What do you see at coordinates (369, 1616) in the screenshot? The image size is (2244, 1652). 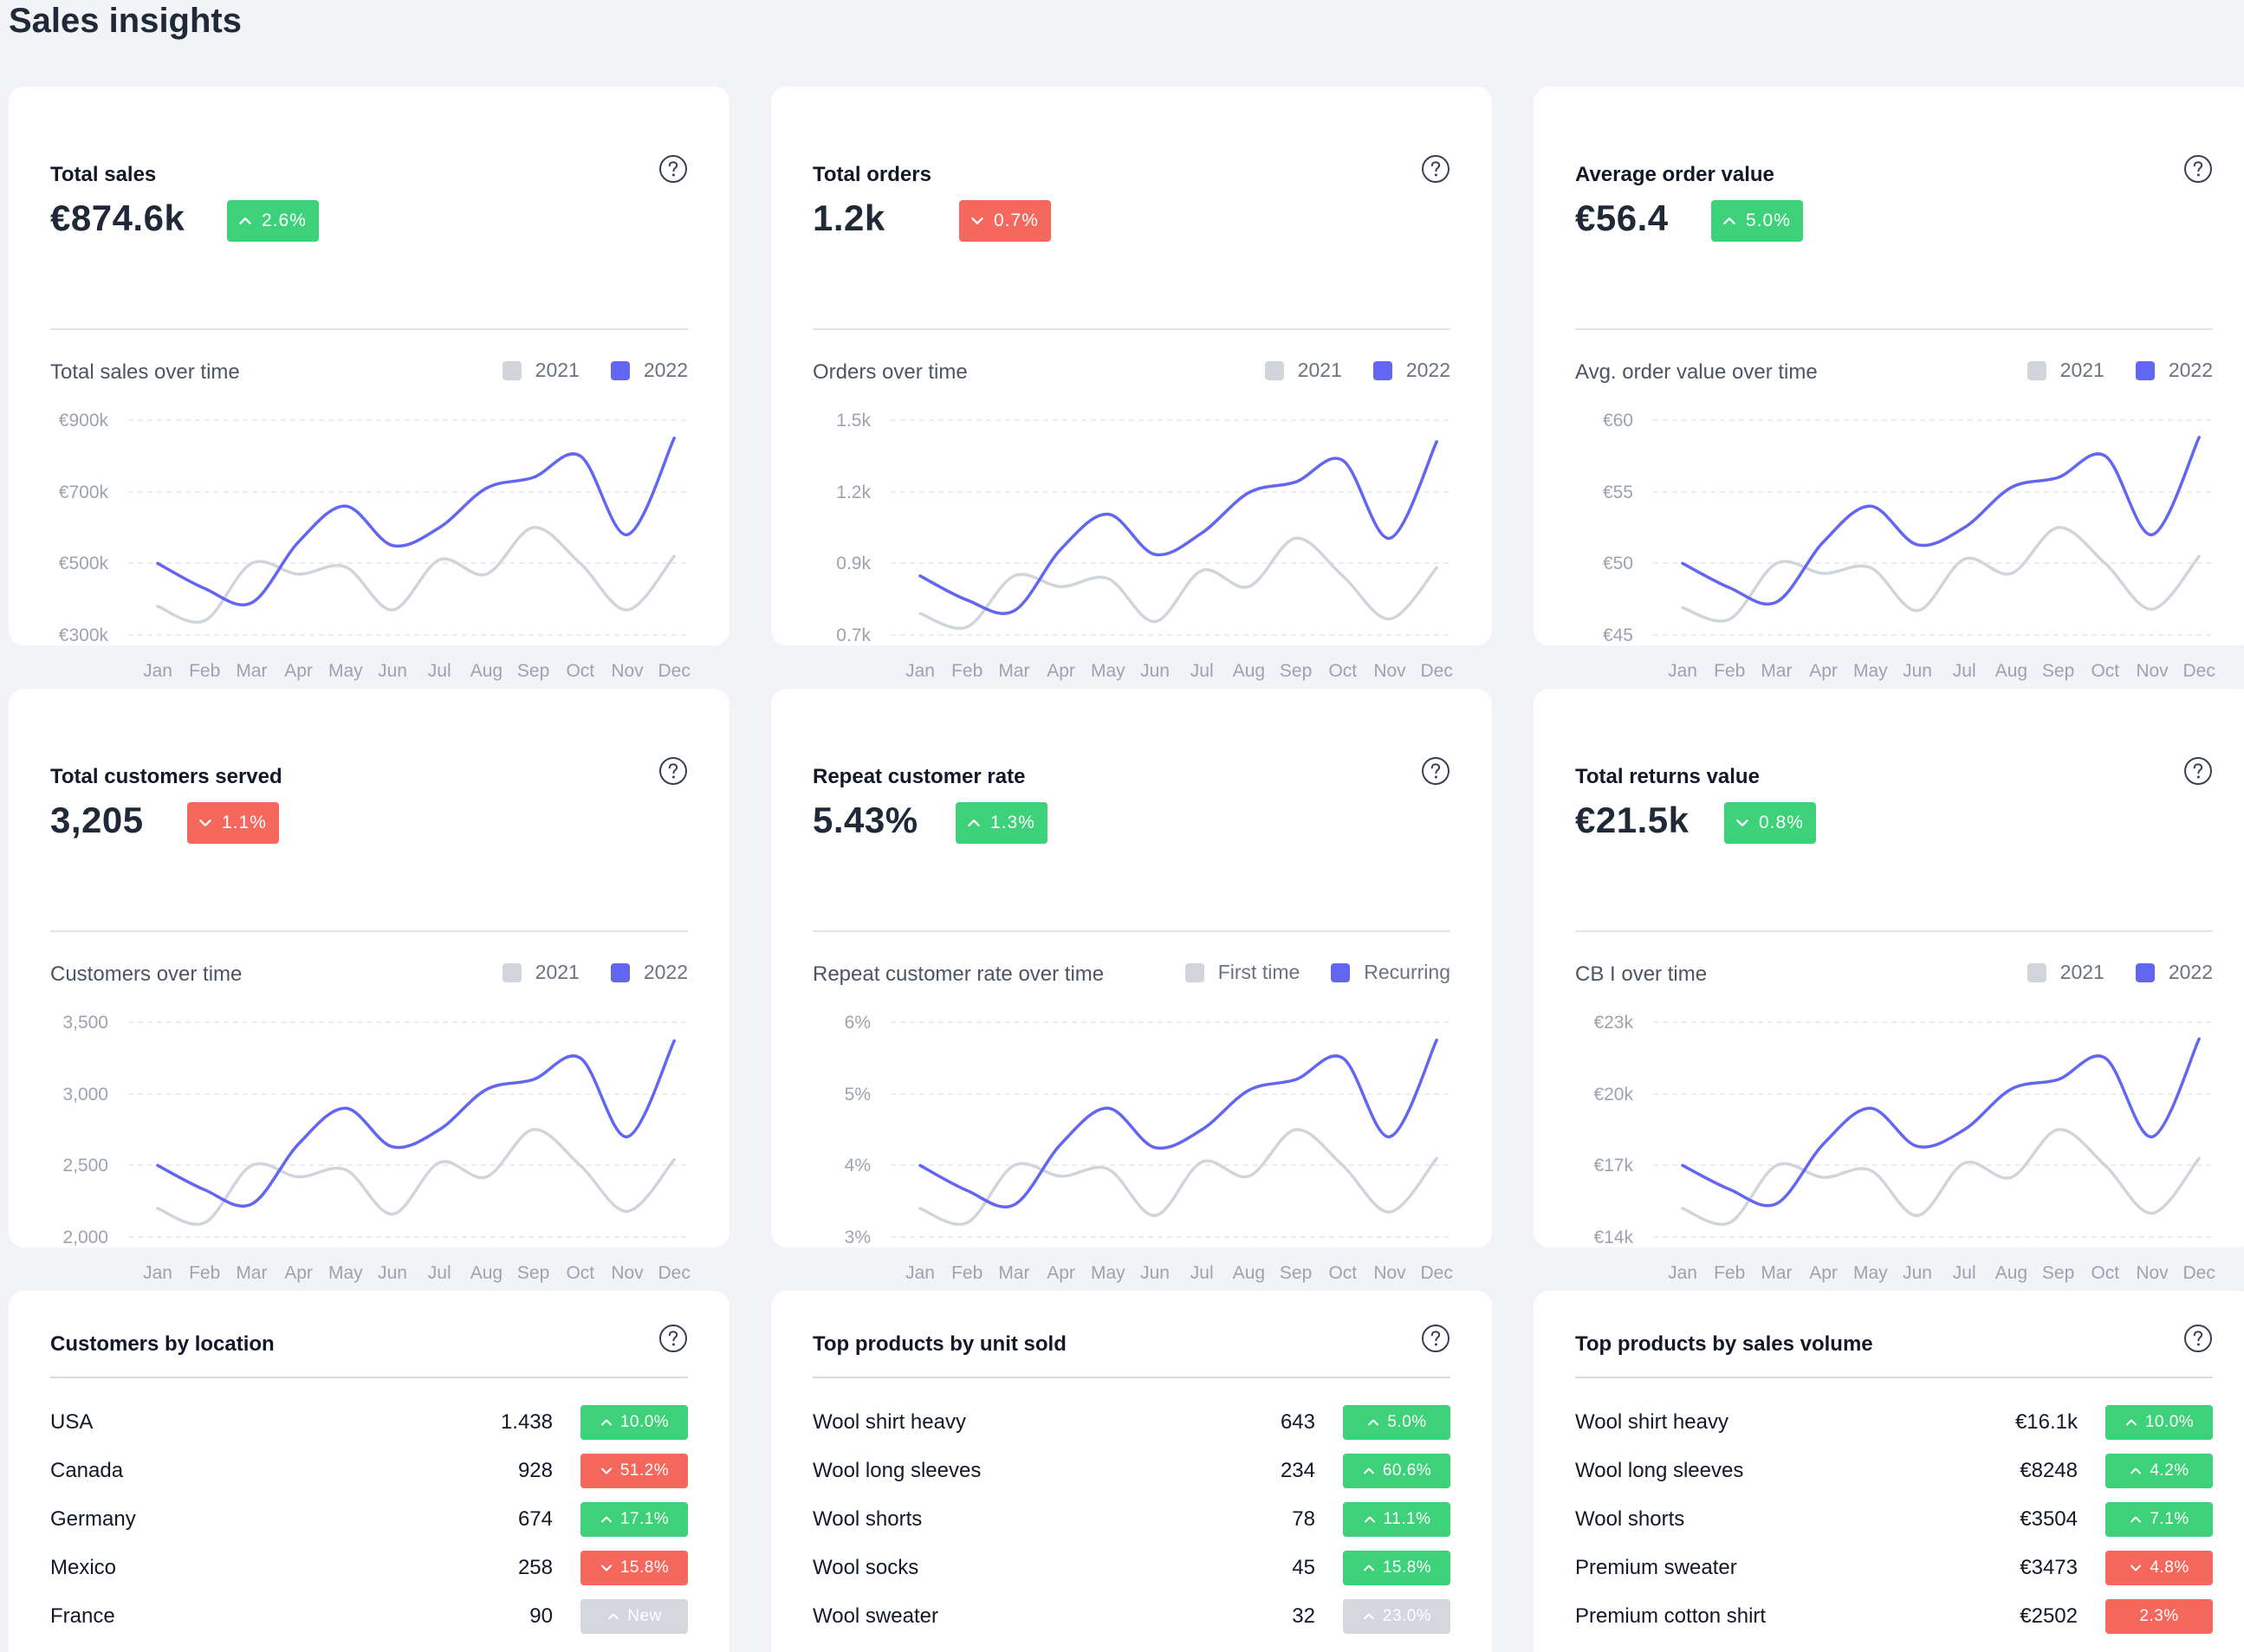 I see `list-item: France 90 New` at bounding box center [369, 1616].